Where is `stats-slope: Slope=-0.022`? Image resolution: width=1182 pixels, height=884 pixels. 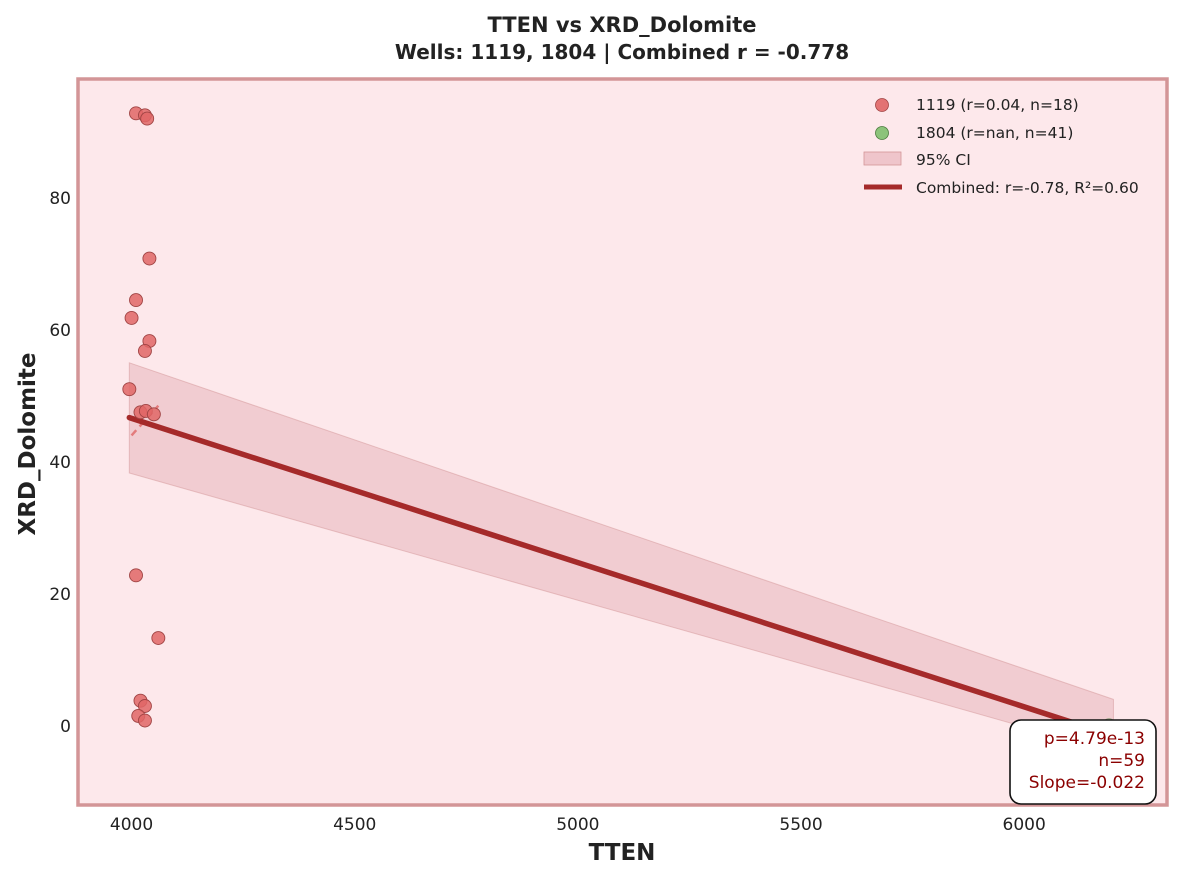
stats-slope: Slope=-0.022 is located at coordinates (1087, 783).